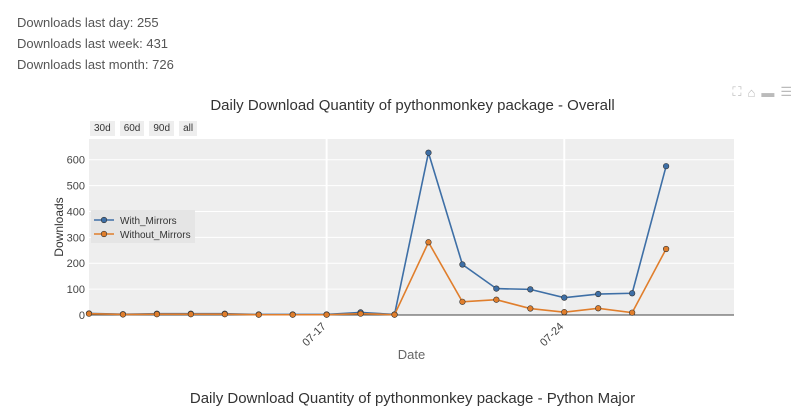 The width and height of the screenshot is (800, 410). I want to click on y-tick-label: 400, so click(76, 212).